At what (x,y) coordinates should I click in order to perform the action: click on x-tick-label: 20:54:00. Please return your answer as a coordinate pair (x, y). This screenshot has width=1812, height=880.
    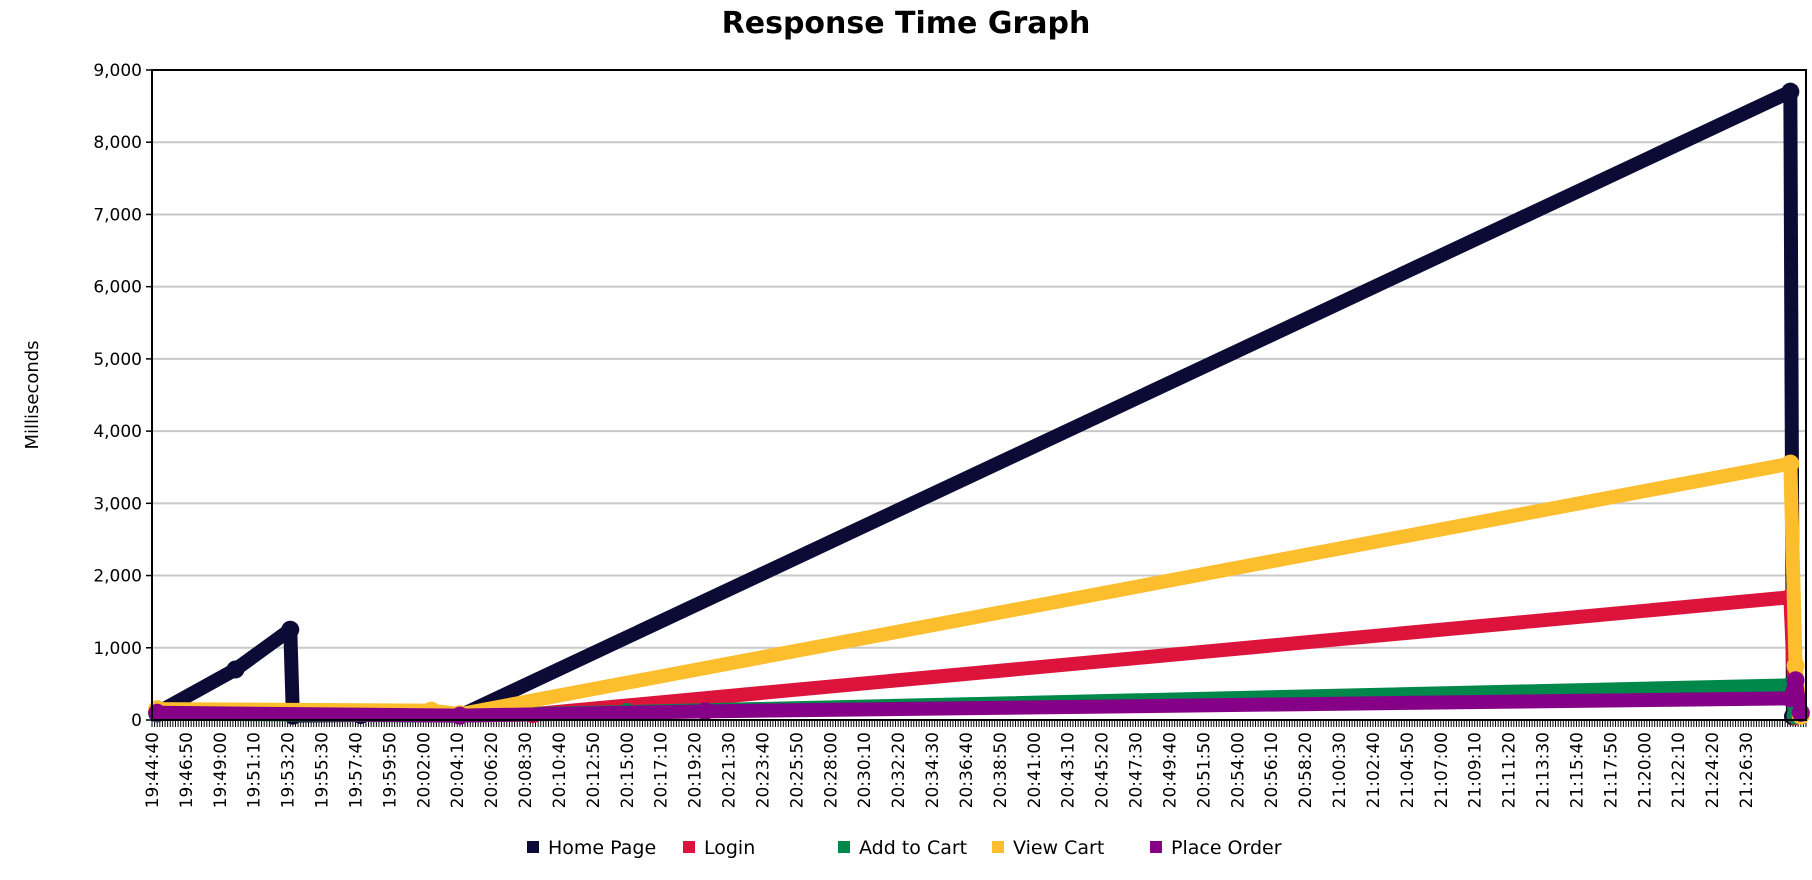
    Looking at the image, I should click on (1238, 770).